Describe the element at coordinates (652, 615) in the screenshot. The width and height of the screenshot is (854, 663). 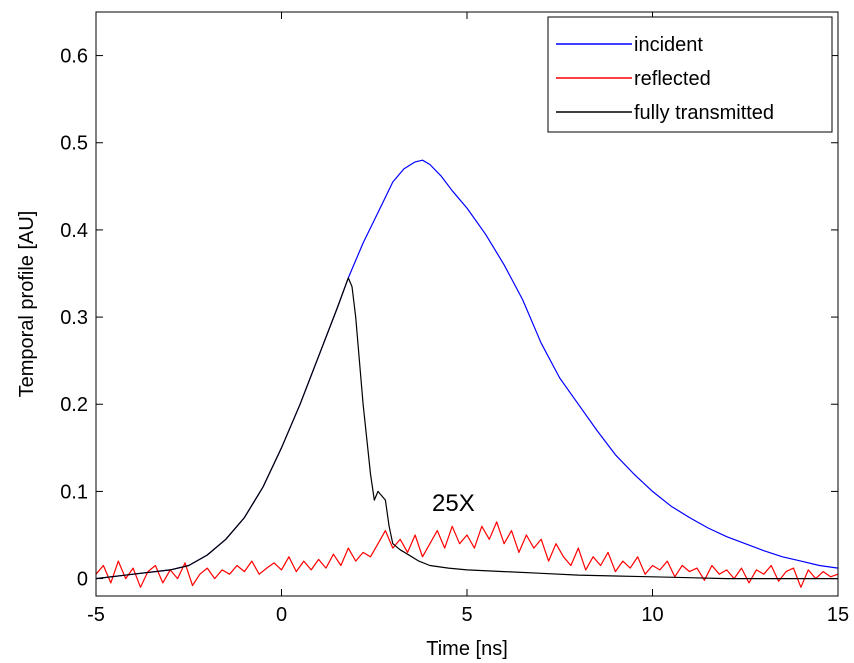
I see `x-tick-label: 10` at that location.